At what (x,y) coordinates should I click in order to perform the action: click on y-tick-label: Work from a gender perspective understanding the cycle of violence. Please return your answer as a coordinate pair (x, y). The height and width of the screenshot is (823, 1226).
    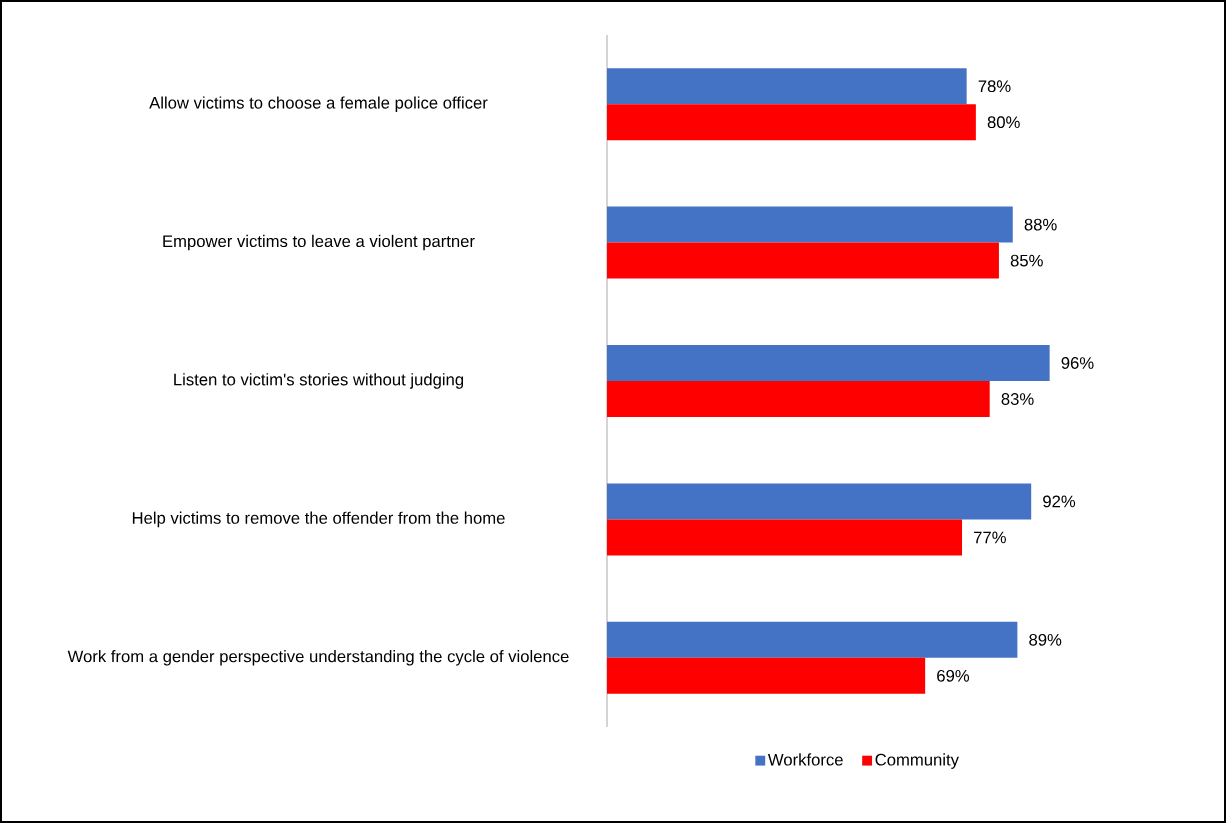
    Looking at the image, I should click on (318, 658).